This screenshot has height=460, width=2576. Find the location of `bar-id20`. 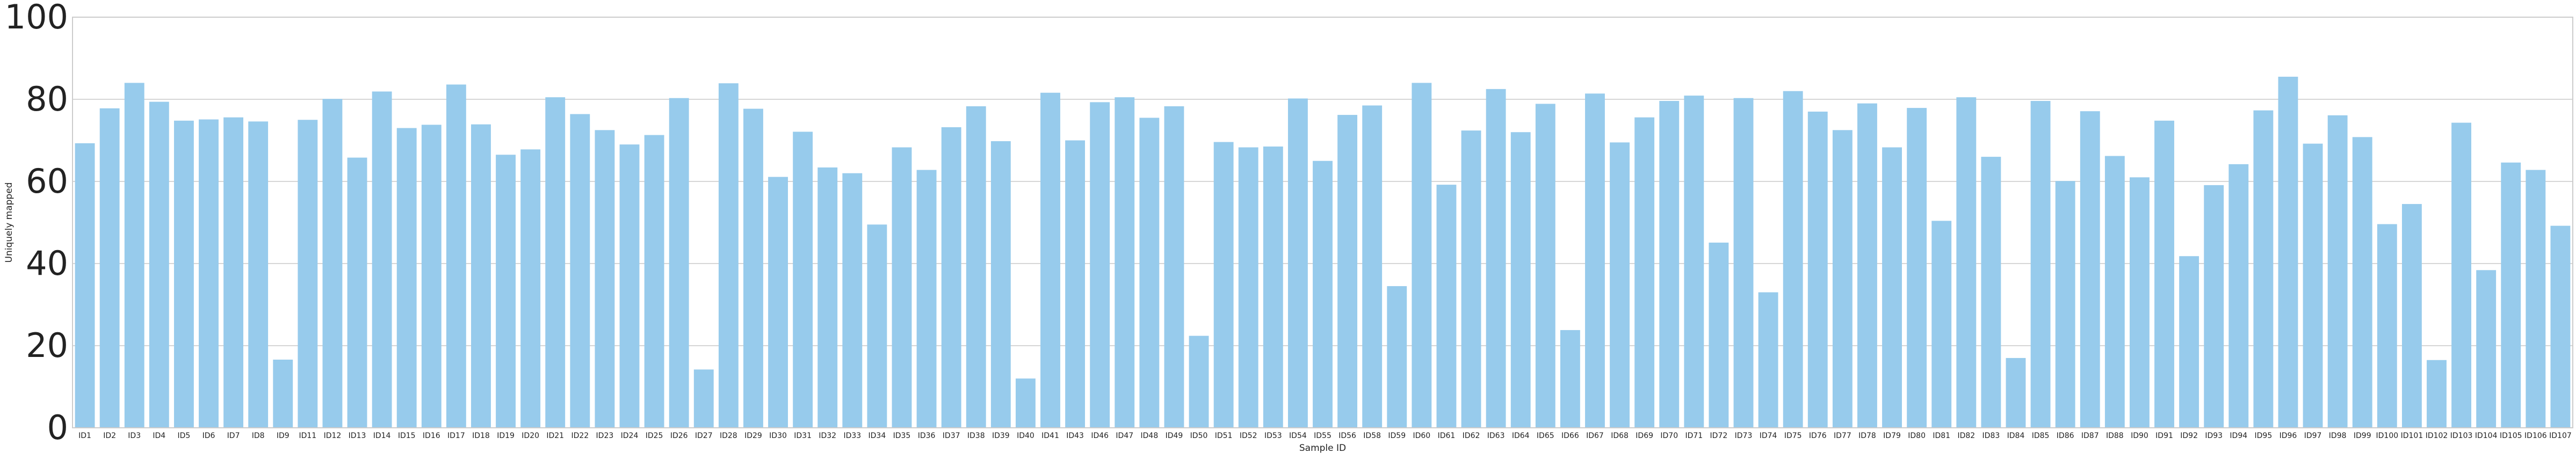

bar-id20 is located at coordinates (530, 289).